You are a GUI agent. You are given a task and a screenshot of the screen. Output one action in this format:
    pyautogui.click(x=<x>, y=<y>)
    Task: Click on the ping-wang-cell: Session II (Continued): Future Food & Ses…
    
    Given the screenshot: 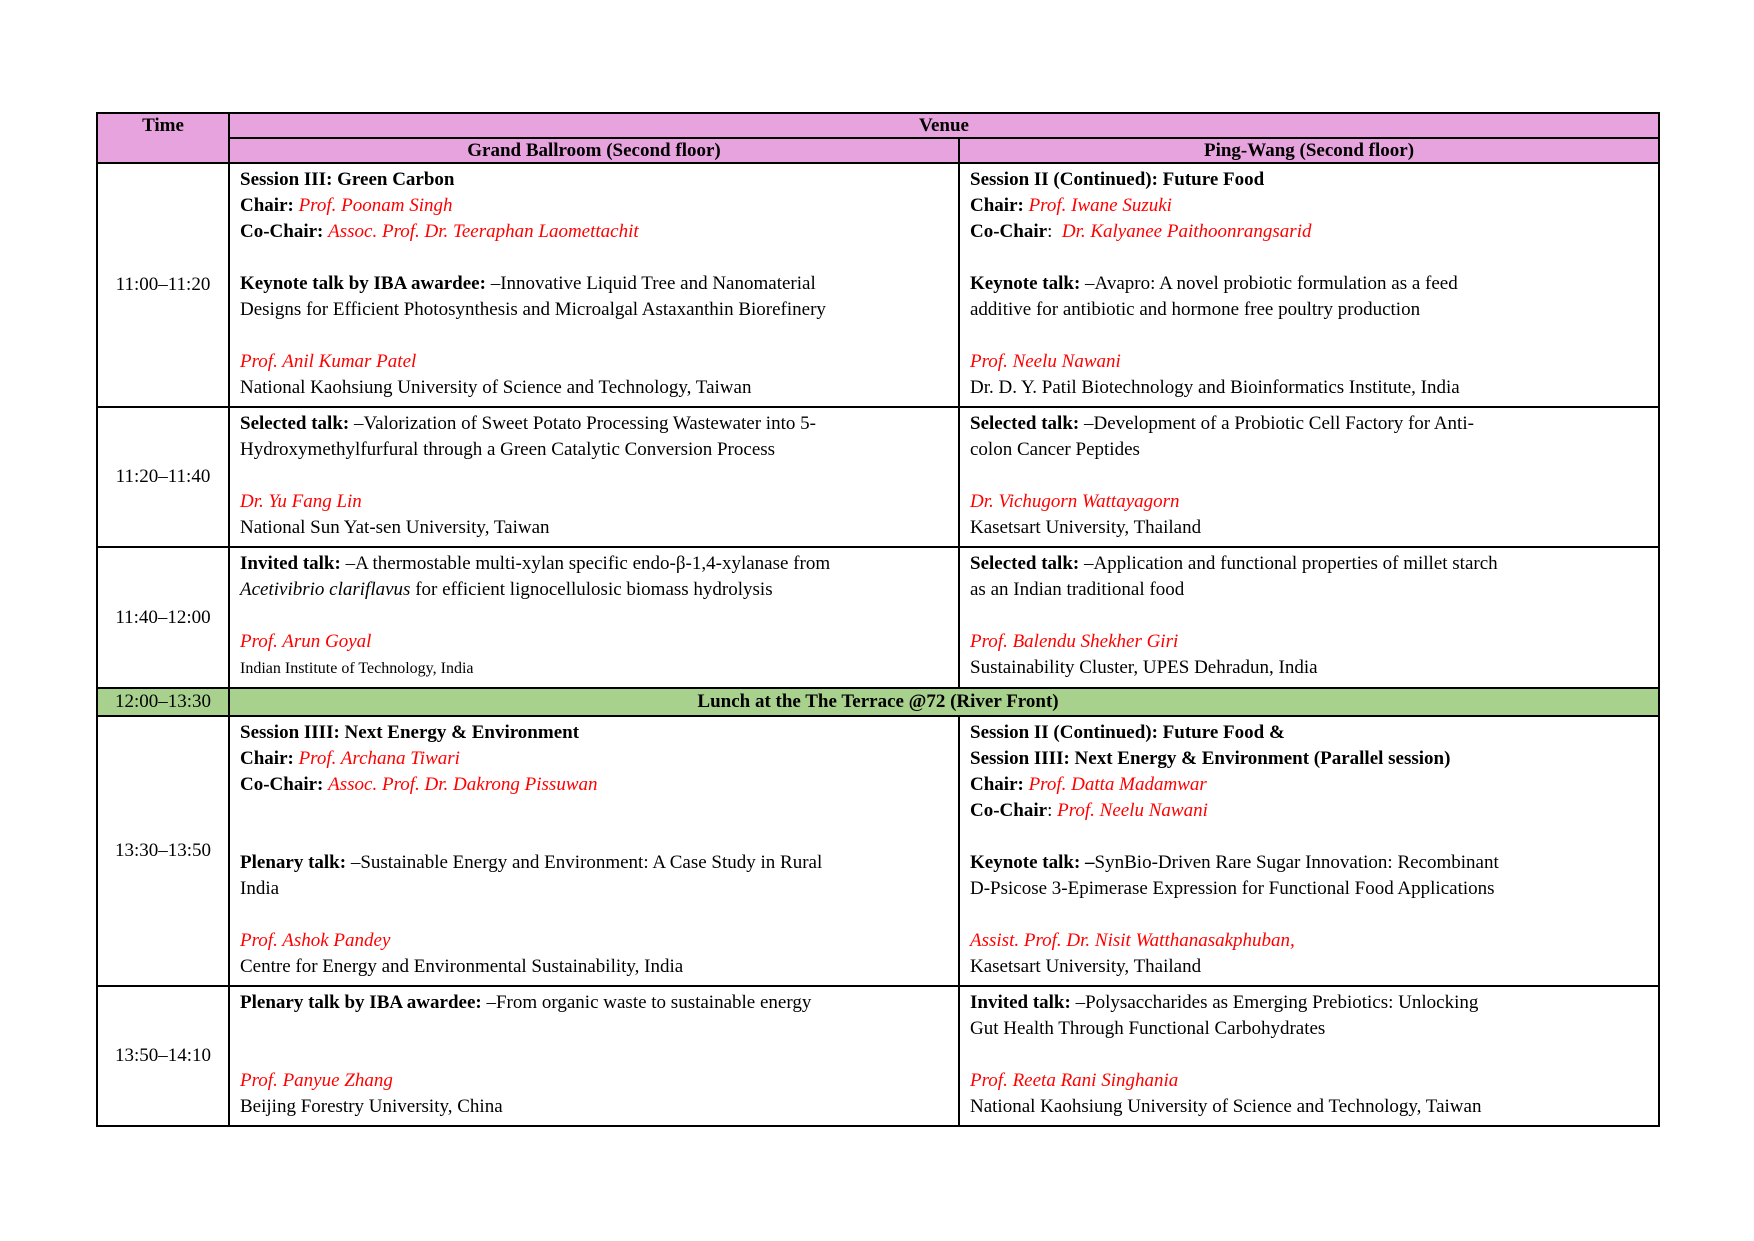 What is the action you would take?
    pyautogui.click(x=1309, y=851)
    